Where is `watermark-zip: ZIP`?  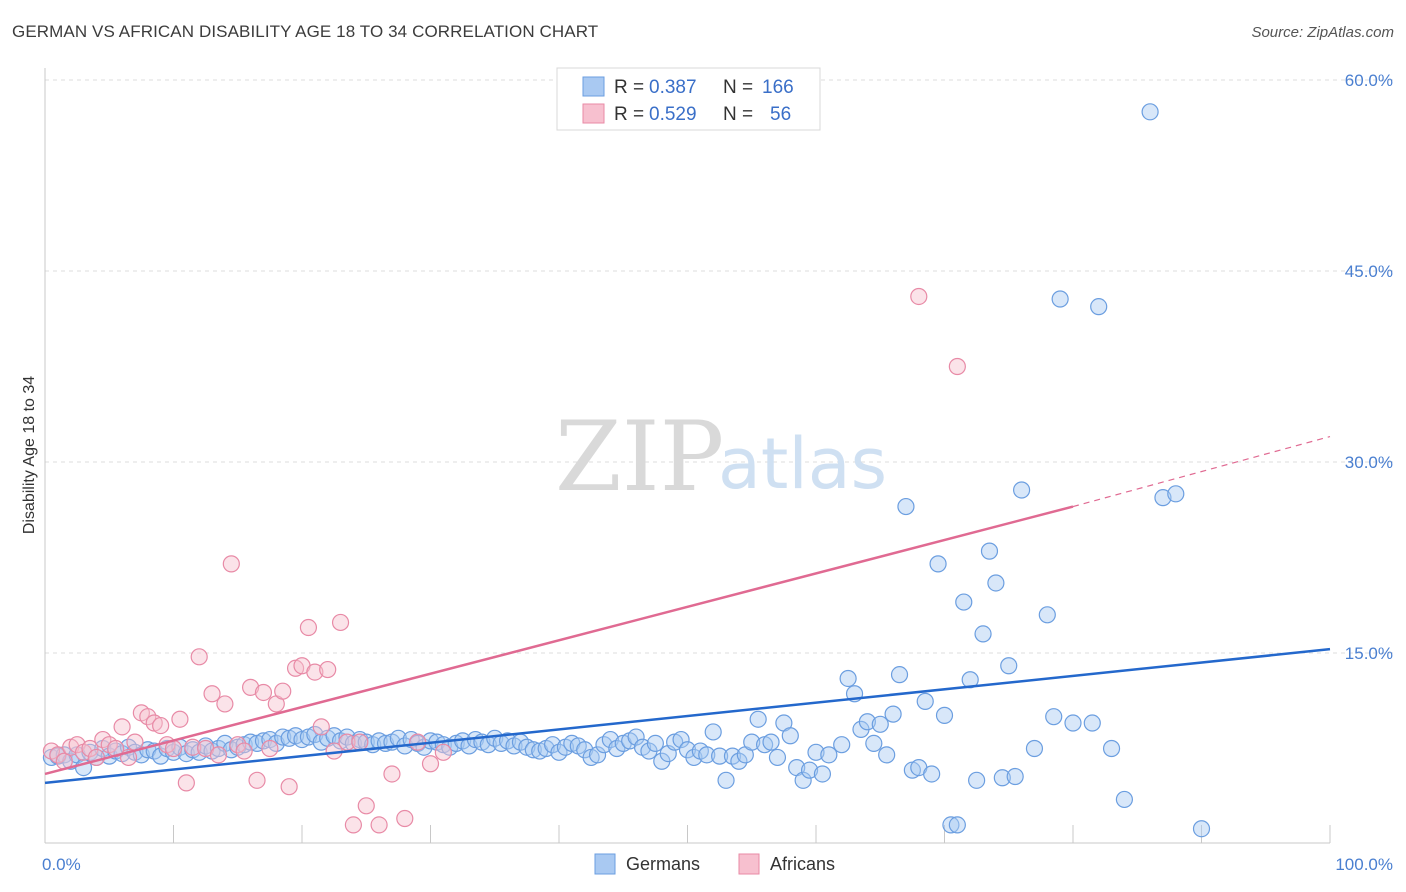
watermark-zip: ZIP is located at coordinates (639, 457).